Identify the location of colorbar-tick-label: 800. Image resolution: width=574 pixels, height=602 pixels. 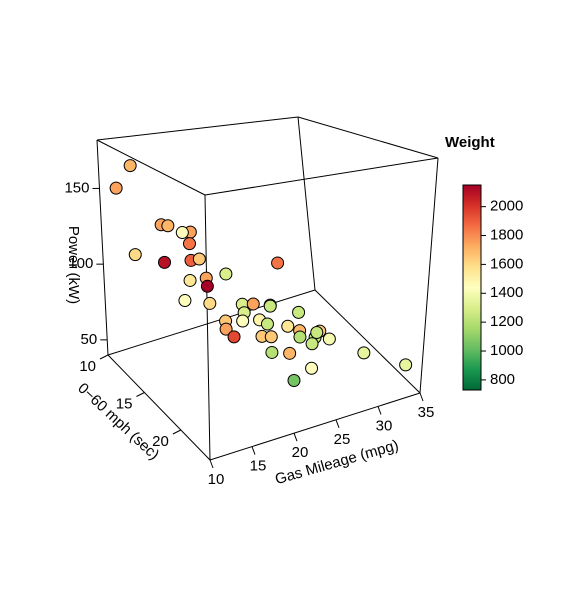
(502, 379).